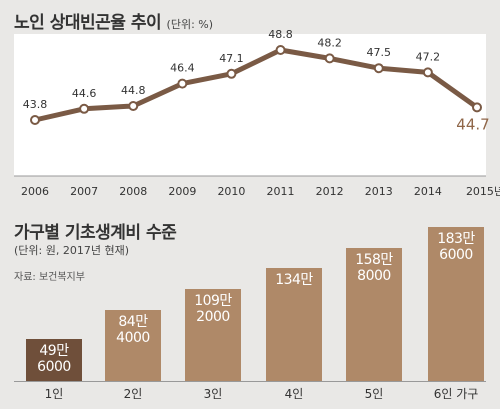  Describe the element at coordinates (71, 250) in the screenshot. I see `bar-chart-unit: (단위: 원, 2017년 현재)` at that location.